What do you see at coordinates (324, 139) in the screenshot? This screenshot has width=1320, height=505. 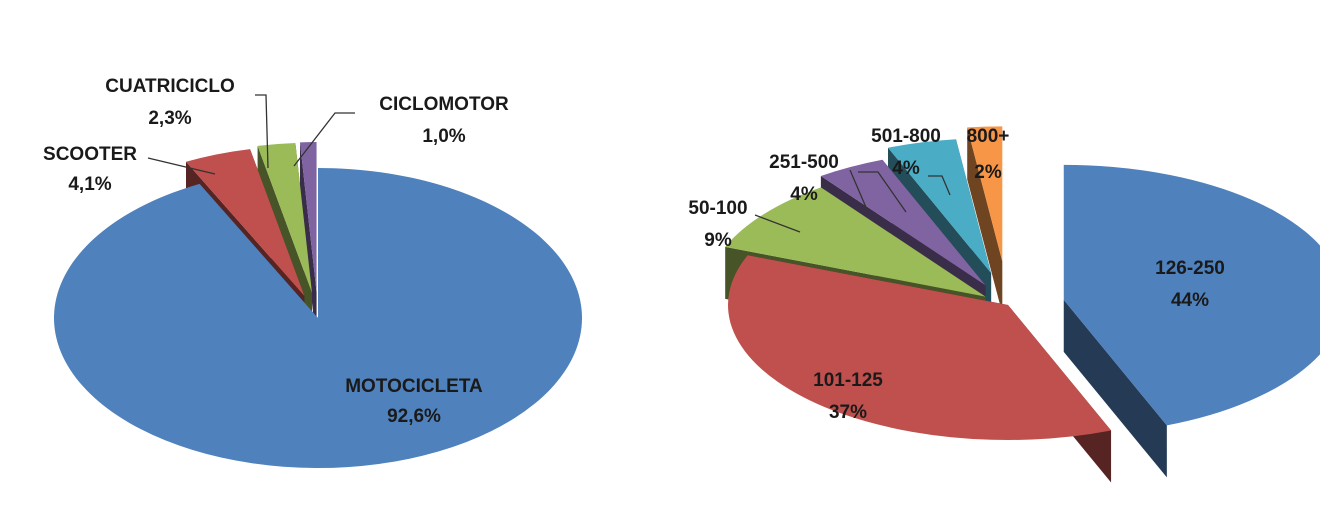 I see `vehicle-type-leader-line-ciclomotor` at bounding box center [324, 139].